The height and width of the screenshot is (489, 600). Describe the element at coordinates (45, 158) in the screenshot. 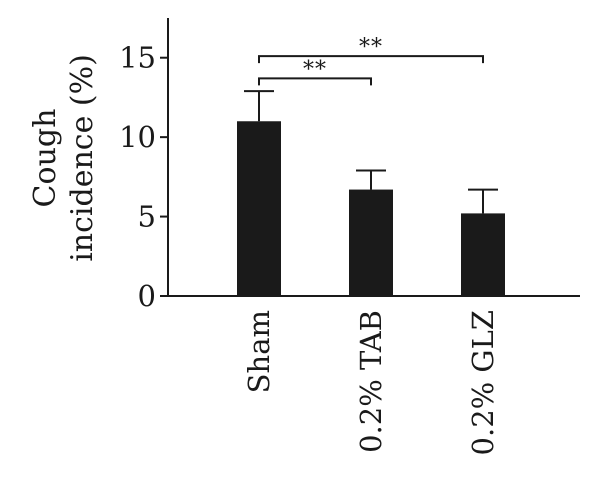

I see `y-axis-title-line-1: Cough` at that location.